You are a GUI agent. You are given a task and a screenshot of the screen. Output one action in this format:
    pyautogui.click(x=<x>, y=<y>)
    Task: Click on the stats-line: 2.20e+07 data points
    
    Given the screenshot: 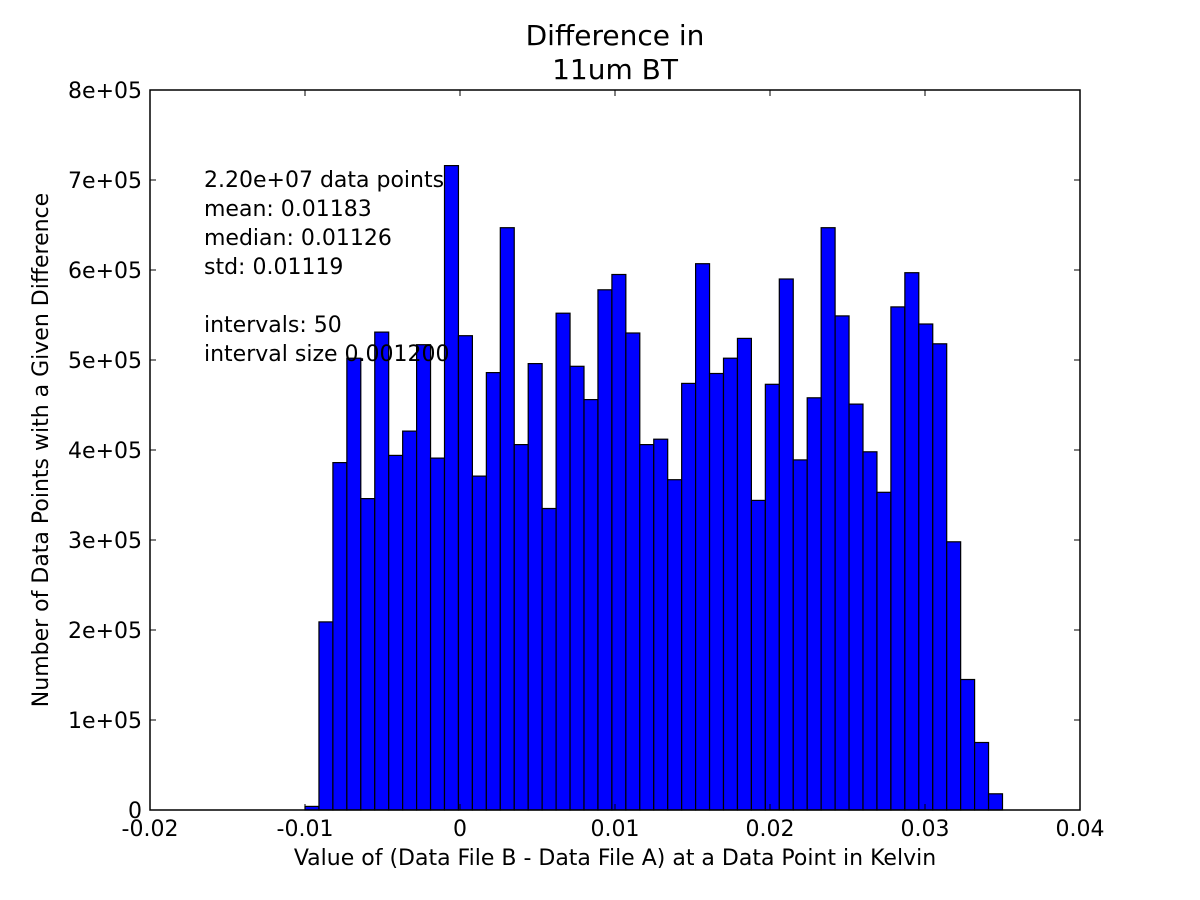 What is the action you would take?
    pyautogui.click(x=324, y=180)
    